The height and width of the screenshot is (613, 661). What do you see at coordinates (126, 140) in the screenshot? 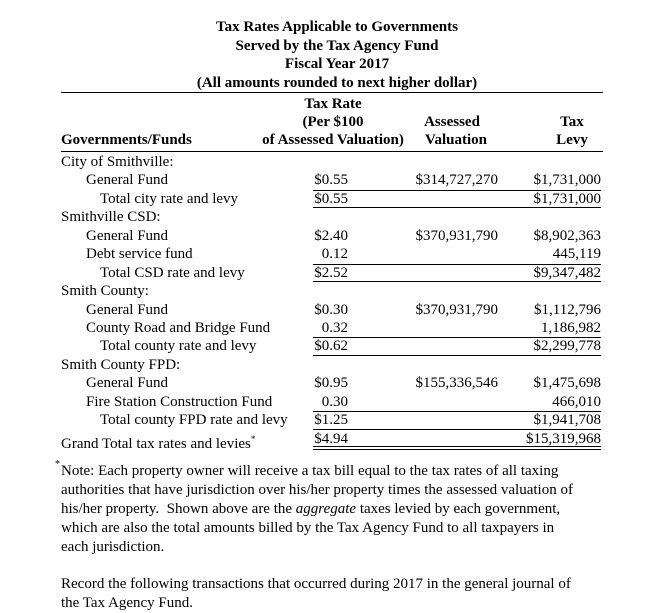
I see `header-governments: Governments/Funds` at bounding box center [126, 140].